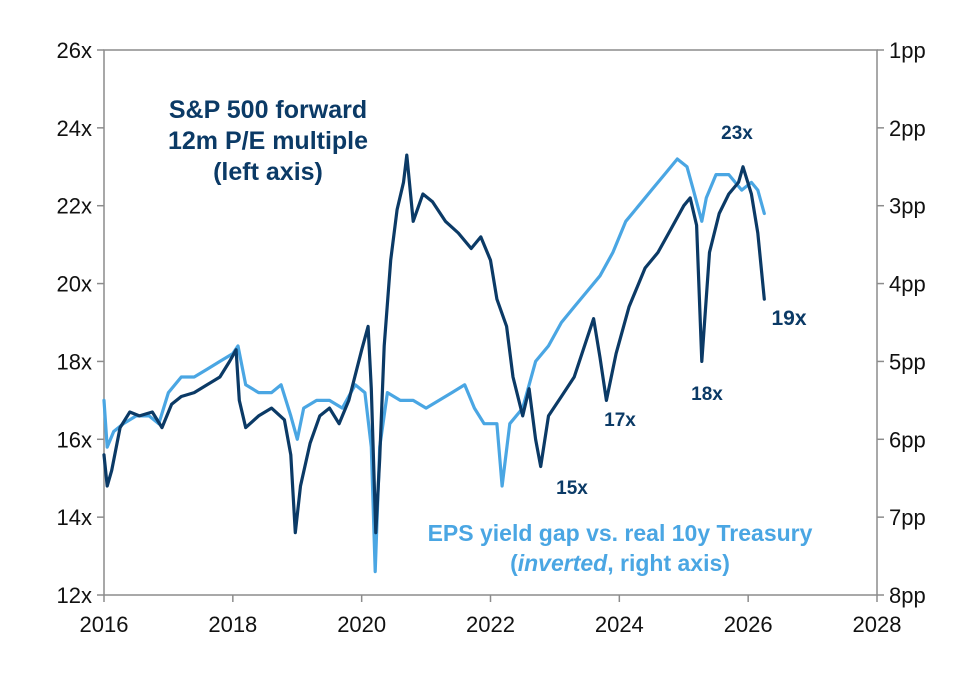 This screenshot has height=674, width=980. What do you see at coordinates (232, 624) in the screenshot?
I see `x-tick-label: 2018` at bounding box center [232, 624].